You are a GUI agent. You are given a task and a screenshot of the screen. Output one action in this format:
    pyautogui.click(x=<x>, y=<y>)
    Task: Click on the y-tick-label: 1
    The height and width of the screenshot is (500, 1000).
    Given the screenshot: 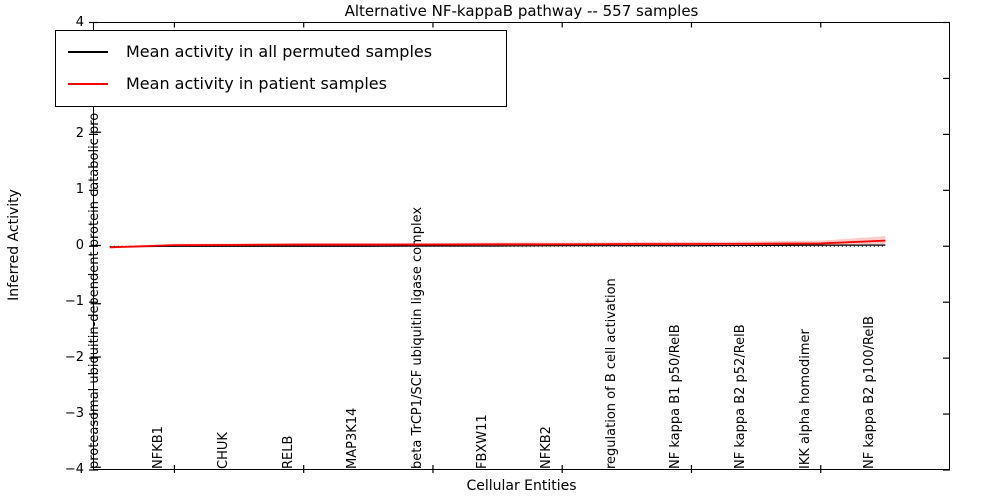 What is the action you would take?
    pyautogui.click(x=79, y=190)
    